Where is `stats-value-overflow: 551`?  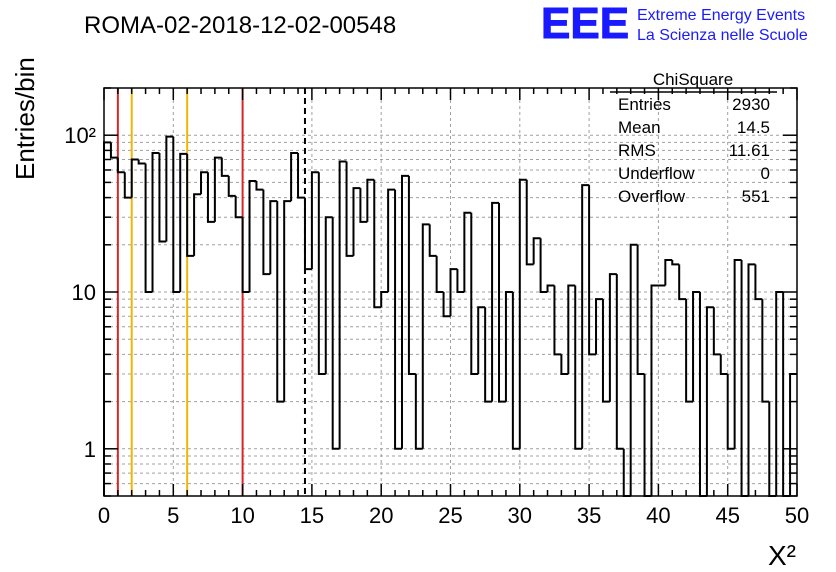 stats-value-overflow: 551 is located at coordinates (756, 196).